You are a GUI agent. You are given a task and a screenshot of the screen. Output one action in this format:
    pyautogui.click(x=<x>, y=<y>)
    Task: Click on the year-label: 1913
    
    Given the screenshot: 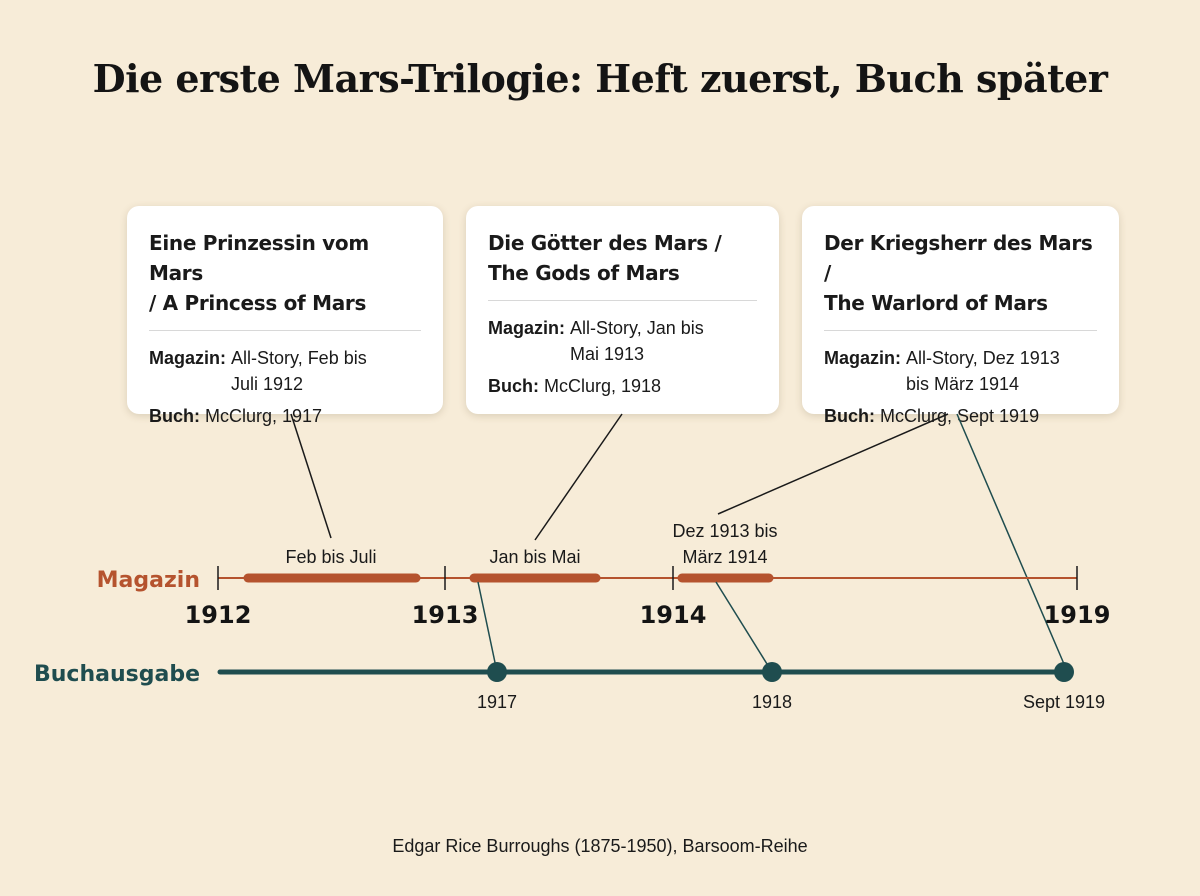 What is the action you would take?
    pyautogui.click(x=445, y=615)
    